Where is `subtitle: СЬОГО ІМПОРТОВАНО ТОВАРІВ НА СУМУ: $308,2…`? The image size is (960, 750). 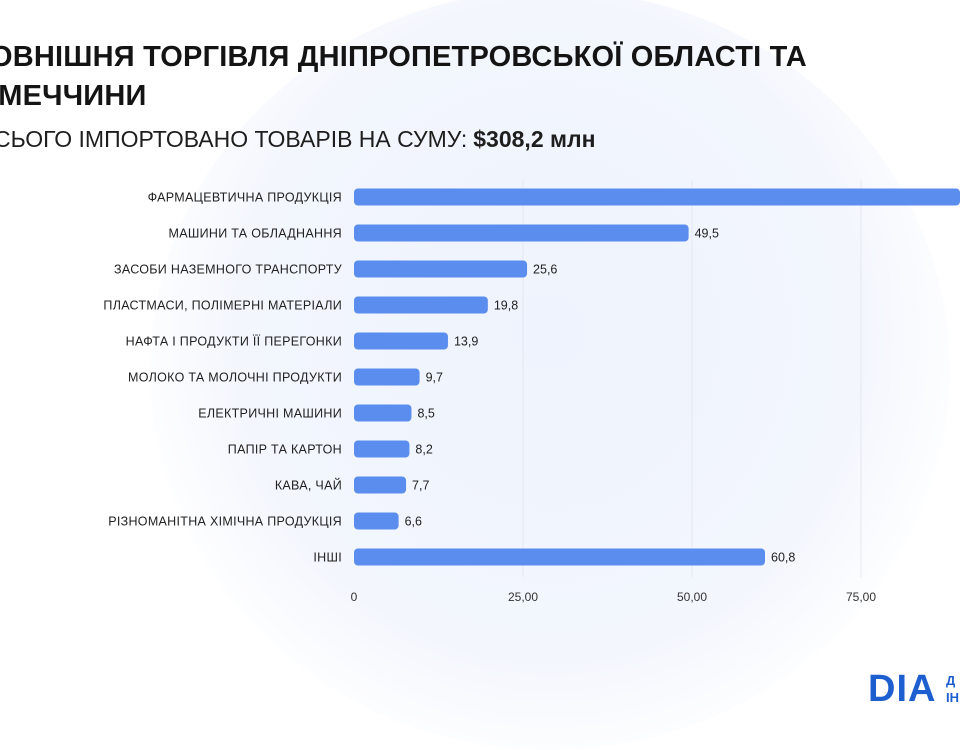
subtitle: СЬОГО ІМПОРТОВАНО ТОВАРІВ НА СУМУ: $308,2… is located at coordinates (298, 139).